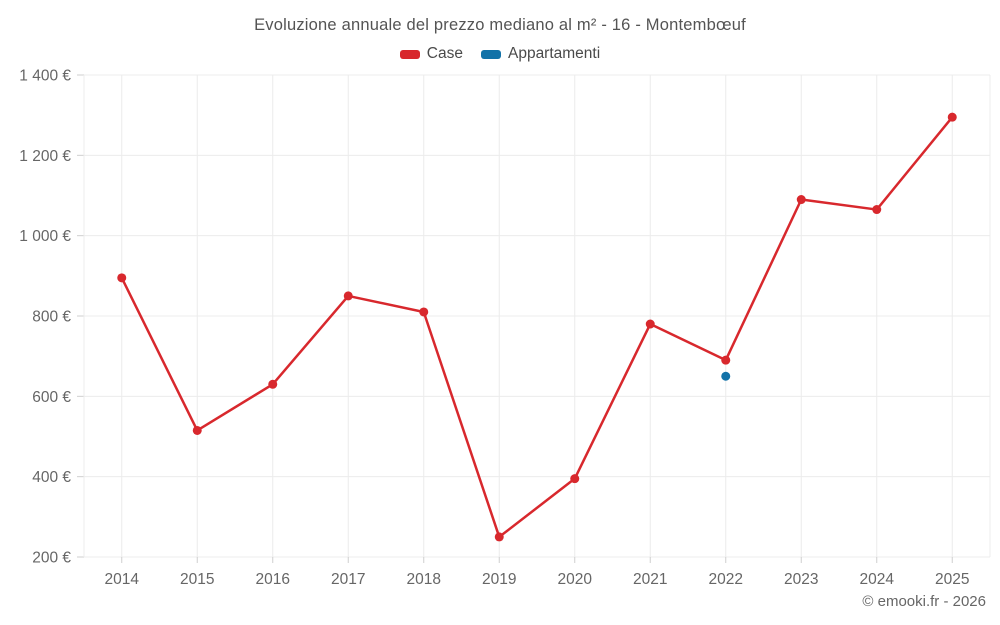 The height and width of the screenshot is (625, 1000). What do you see at coordinates (726, 579) in the screenshot?
I see `x-axis-label: 2022` at bounding box center [726, 579].